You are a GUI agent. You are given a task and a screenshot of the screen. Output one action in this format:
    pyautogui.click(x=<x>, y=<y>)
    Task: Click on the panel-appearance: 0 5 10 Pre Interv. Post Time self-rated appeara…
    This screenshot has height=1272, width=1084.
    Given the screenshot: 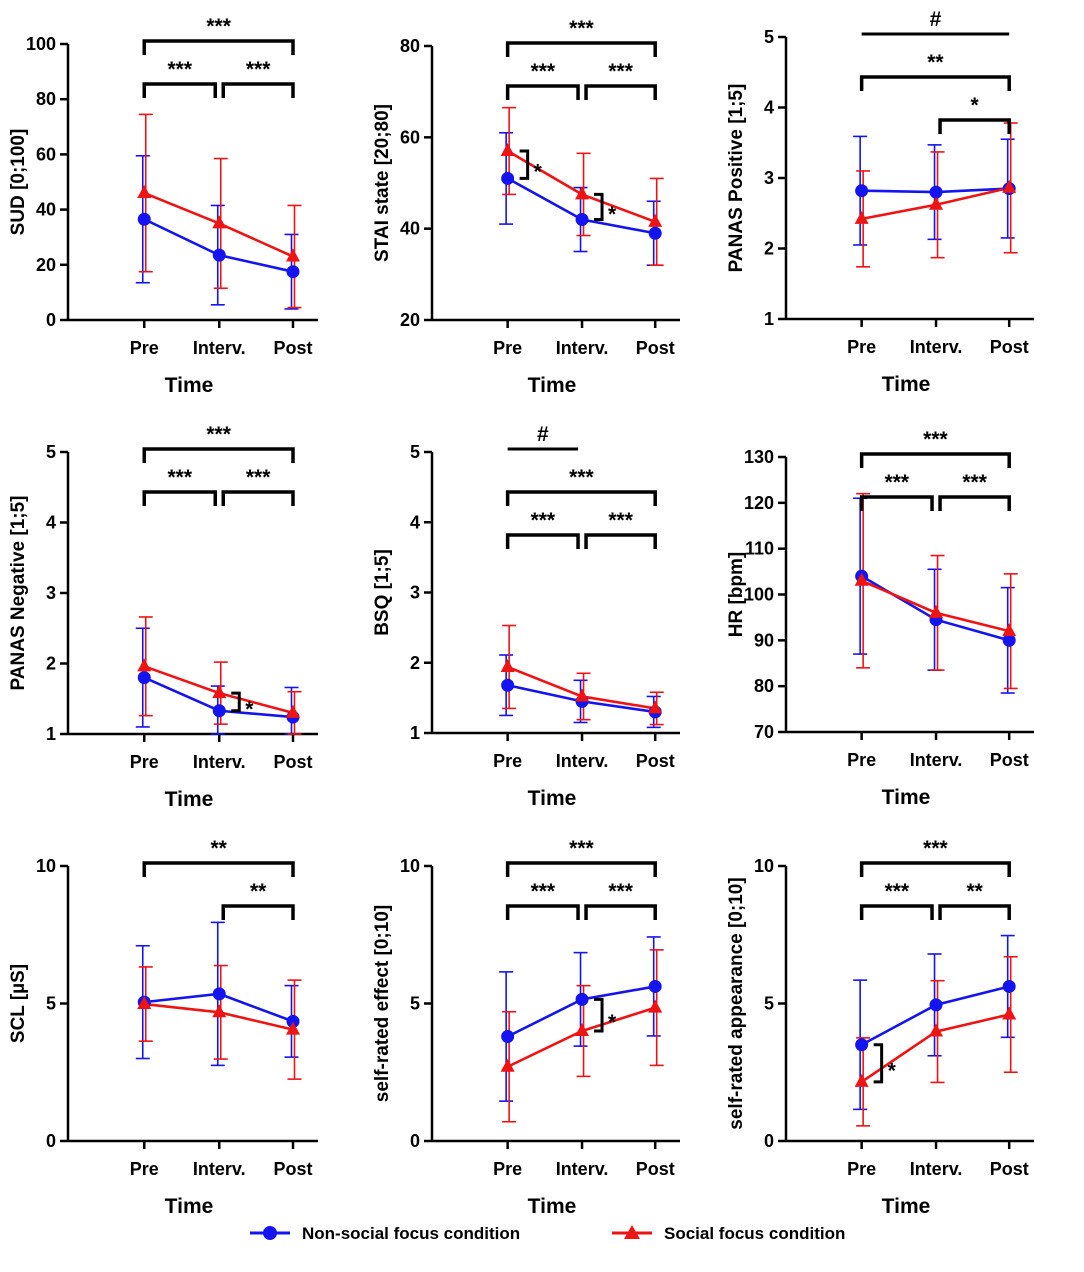 What is the action you would take?
    pyautogui.click(x=880, y=1027)
    